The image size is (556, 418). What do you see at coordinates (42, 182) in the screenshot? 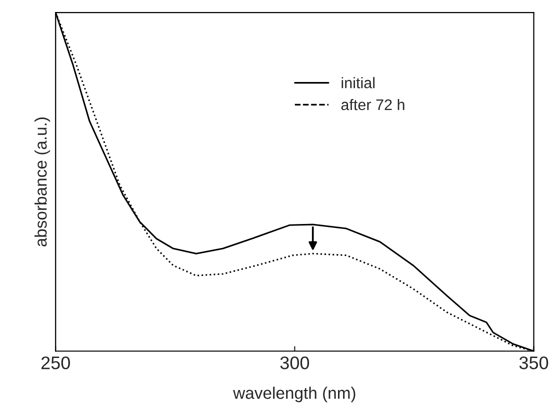
I see `y-axis-title: absorbance (a.u.)` at bounding box center [42, 182].